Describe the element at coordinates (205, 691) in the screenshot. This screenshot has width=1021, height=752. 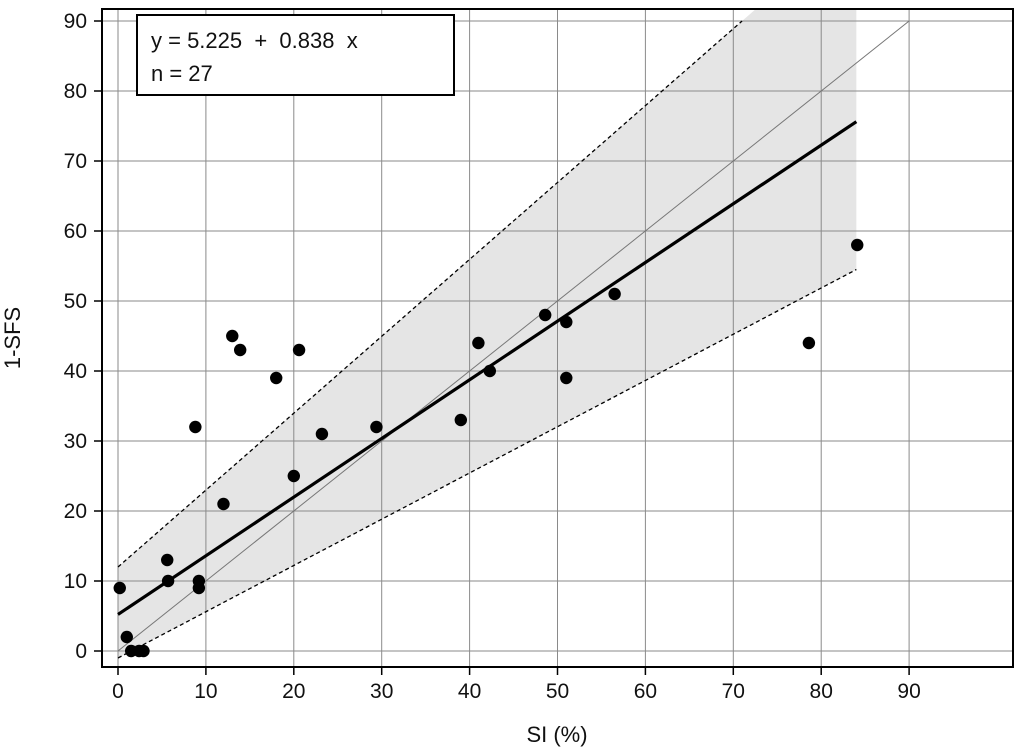
I see `x-tick-label: 10` at that location.